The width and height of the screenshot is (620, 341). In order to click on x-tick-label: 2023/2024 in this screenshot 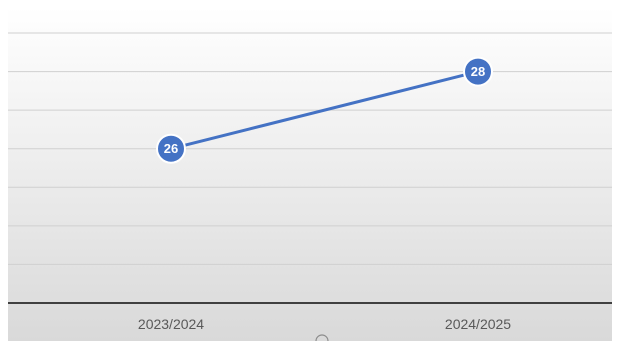, I will do `click(171, 324)`.